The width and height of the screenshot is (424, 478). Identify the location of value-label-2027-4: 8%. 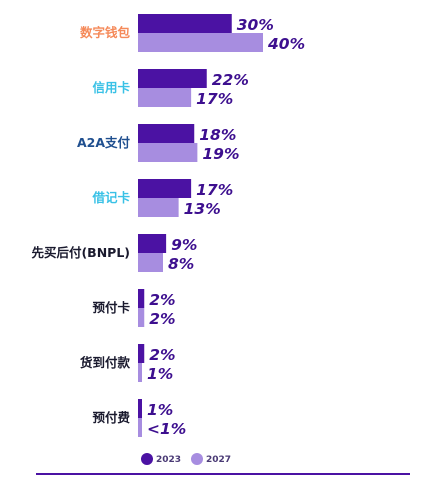
(181, 264).